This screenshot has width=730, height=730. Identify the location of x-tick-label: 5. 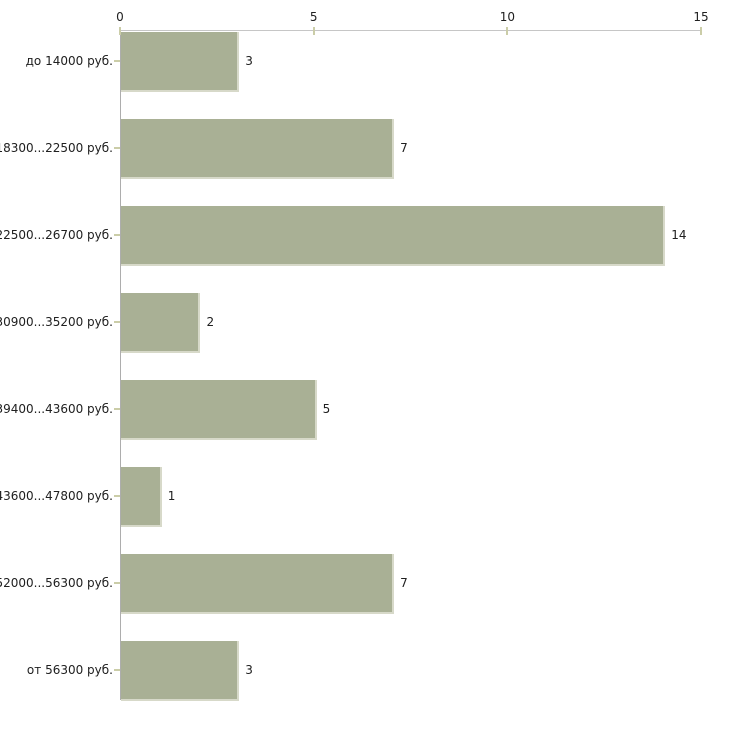
(313, 17).